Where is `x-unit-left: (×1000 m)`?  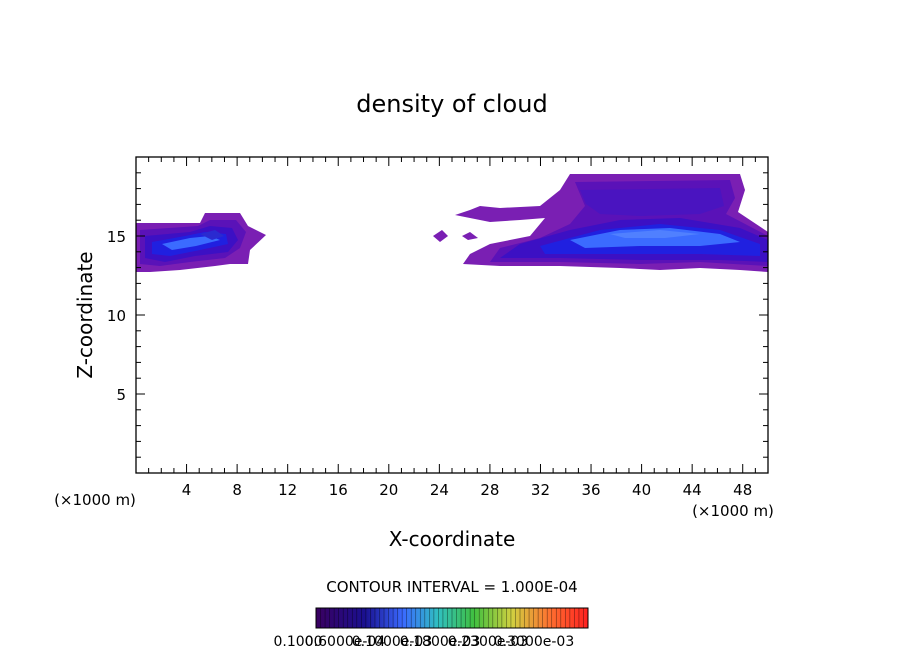
x-unit-left: (×1000 m) is located at coordinates (95, 500).